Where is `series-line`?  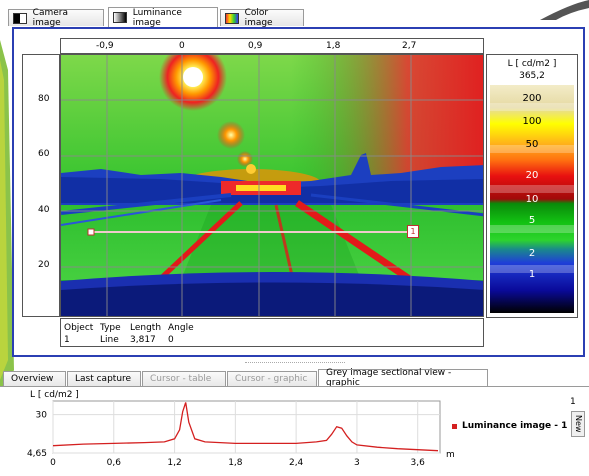
series-line is located at coordinates (245, 427).